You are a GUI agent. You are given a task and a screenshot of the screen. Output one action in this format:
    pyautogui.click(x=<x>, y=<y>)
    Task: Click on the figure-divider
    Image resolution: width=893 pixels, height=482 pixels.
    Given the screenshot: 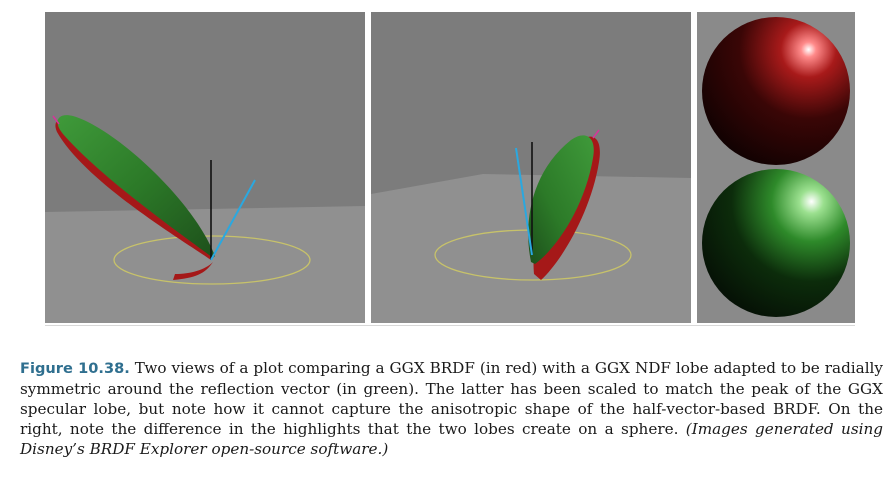 What is the action you would take?
    pyautogui.click(x=450, y=325)
    